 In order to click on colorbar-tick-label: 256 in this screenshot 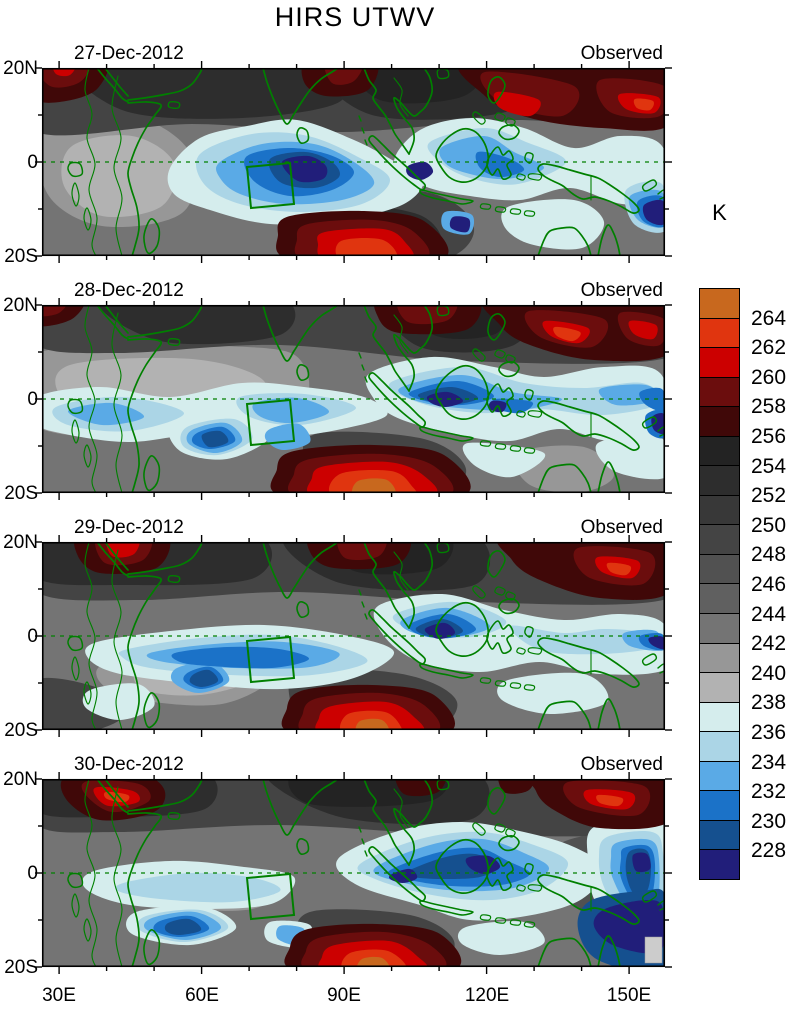, I will do `click(769, 436)`.